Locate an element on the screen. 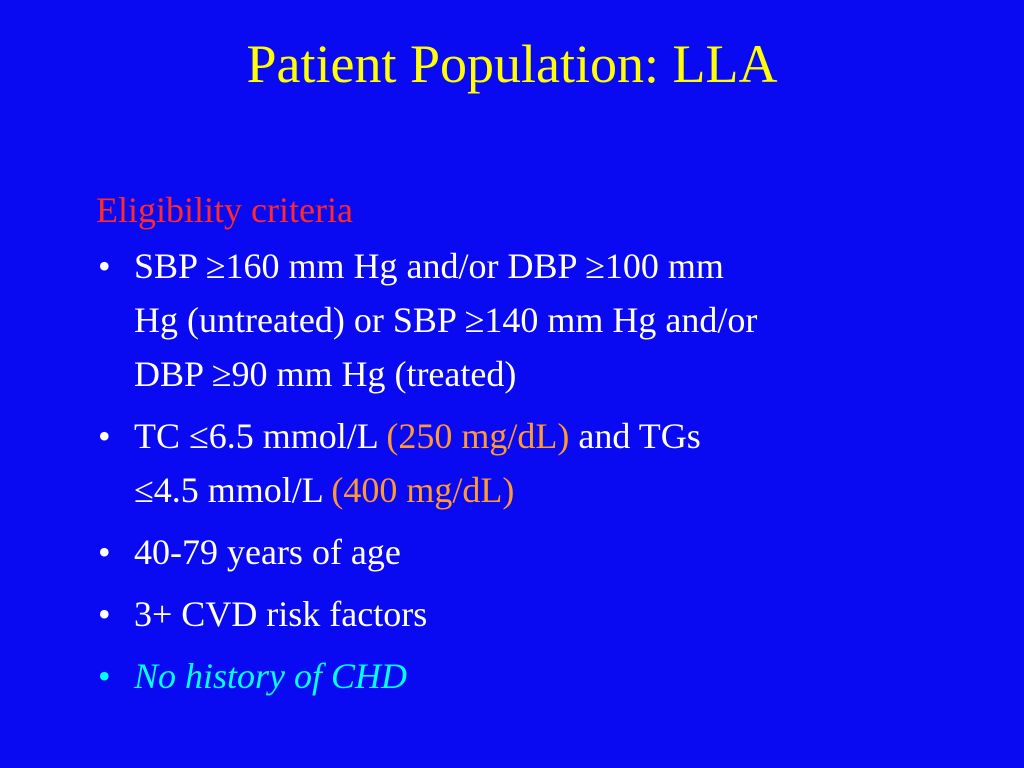  slide-title: Patient Population: LLA is located at coordinates (512, 64).